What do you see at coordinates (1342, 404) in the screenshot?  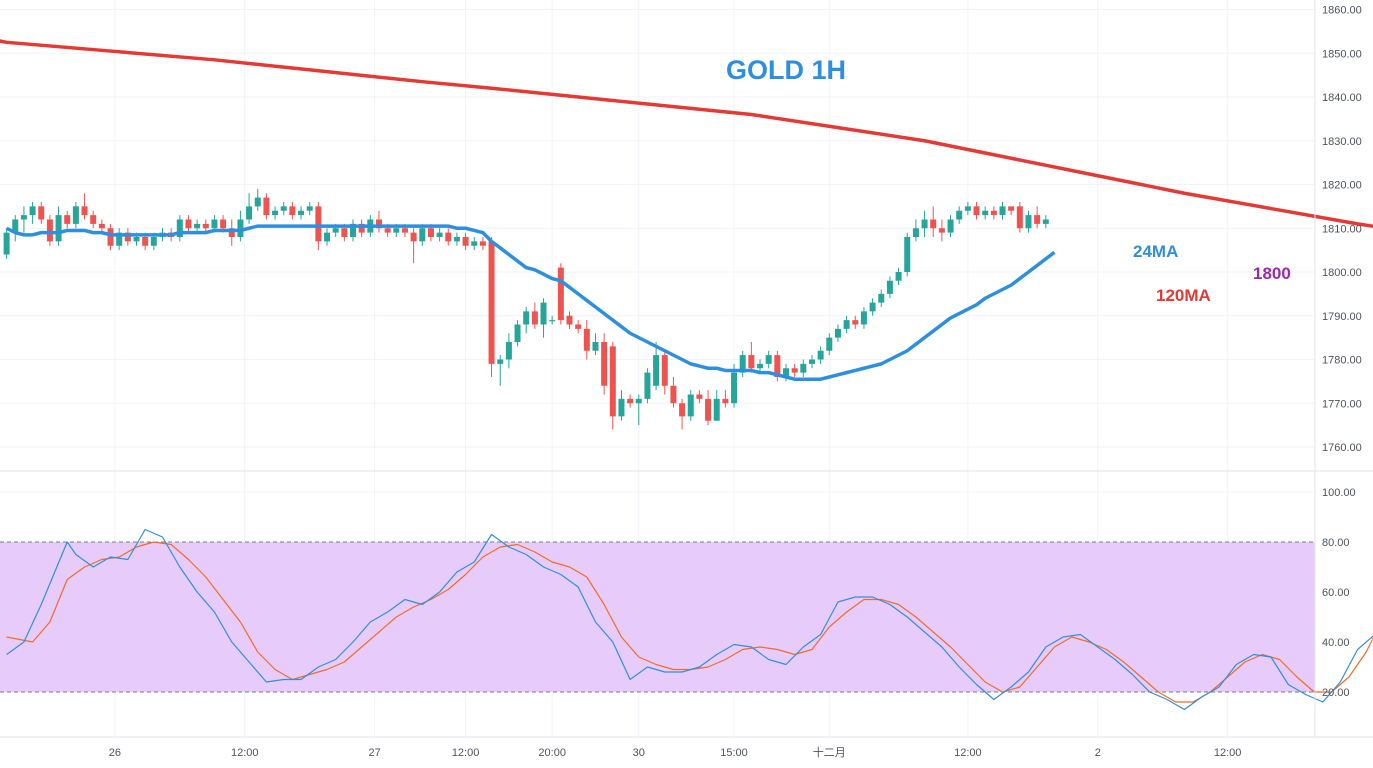 I see `price-tick-label: 1770.00` at bounding box center [1342, 404].